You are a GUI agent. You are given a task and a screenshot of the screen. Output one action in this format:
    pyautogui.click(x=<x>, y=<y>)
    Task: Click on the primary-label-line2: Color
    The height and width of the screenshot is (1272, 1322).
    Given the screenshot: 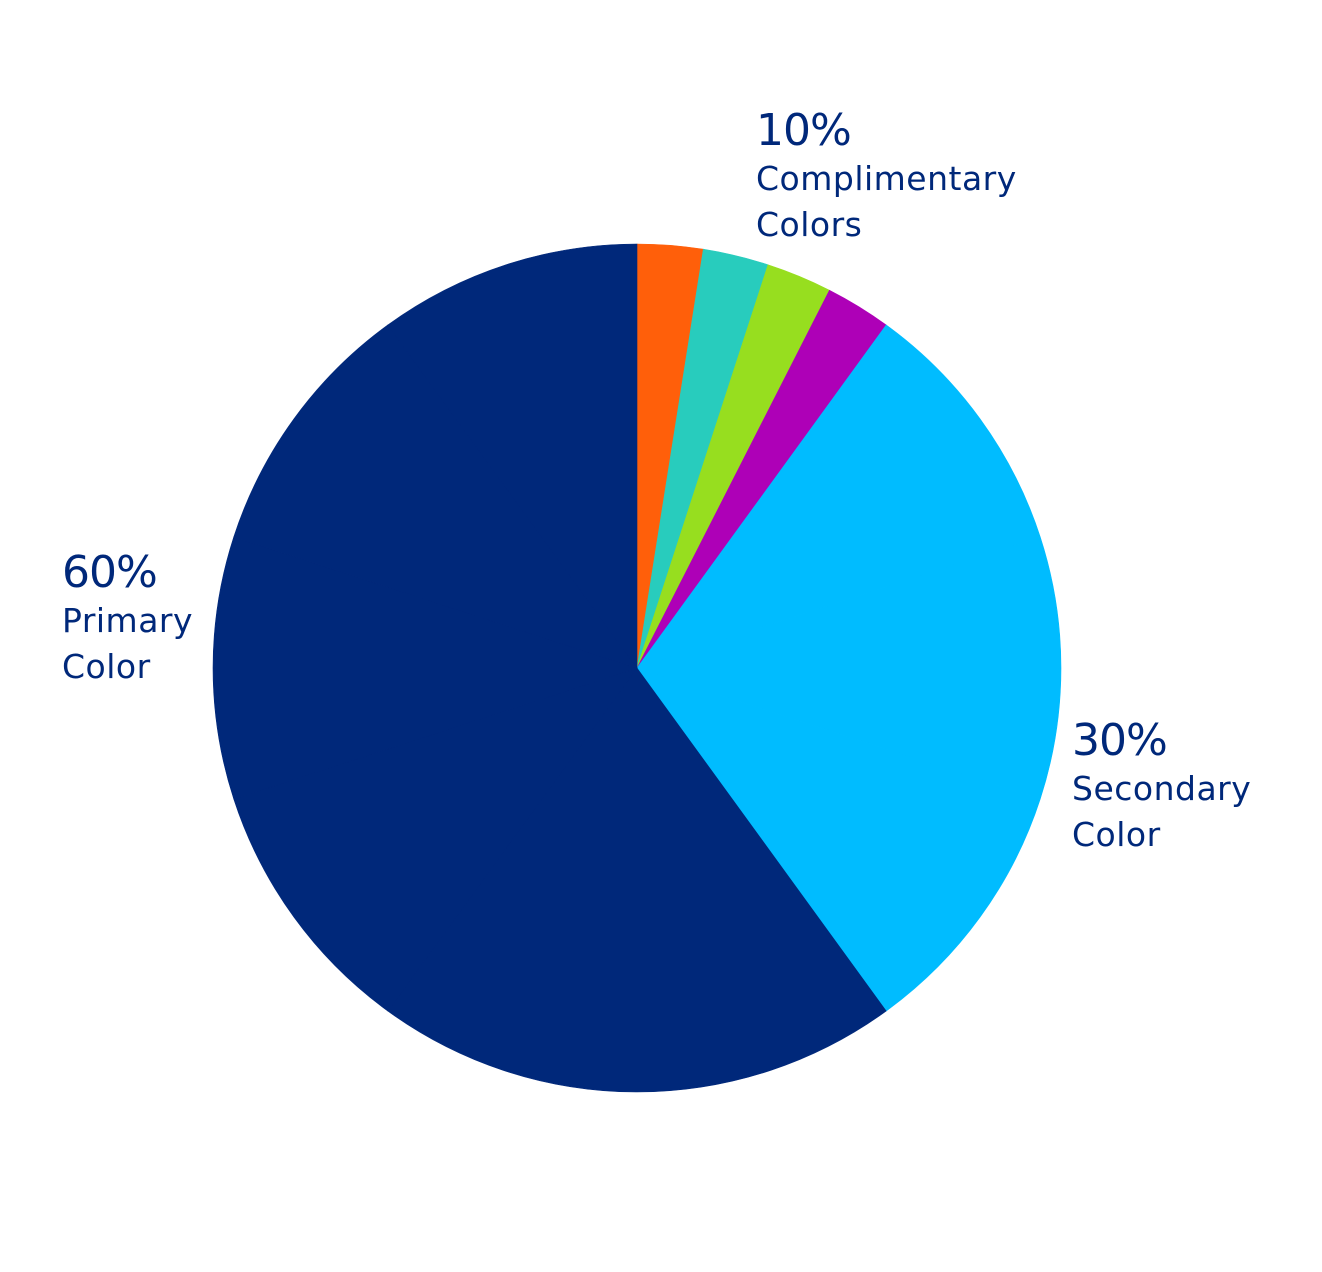 What is the action you would take?
    pyautogui.click(x=106, y=666)
    